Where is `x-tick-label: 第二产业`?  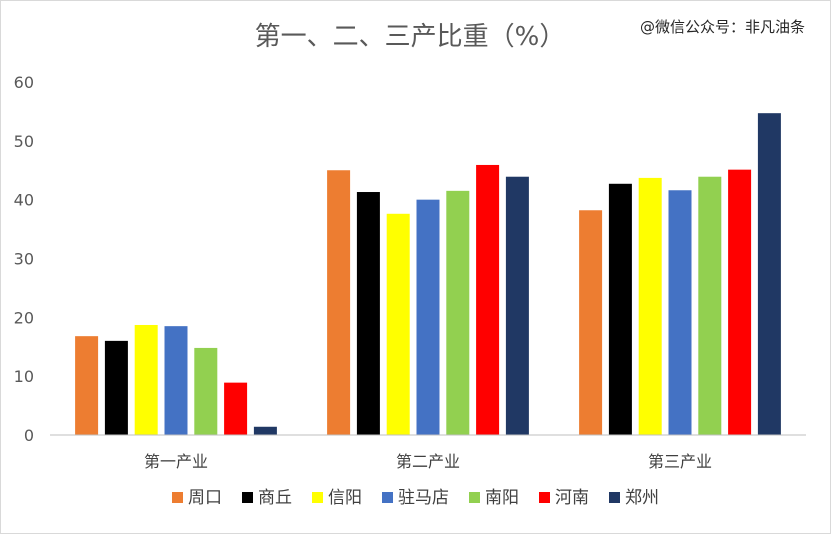
x-tick-label: 第二产业 is located at coordinates (428, 461).